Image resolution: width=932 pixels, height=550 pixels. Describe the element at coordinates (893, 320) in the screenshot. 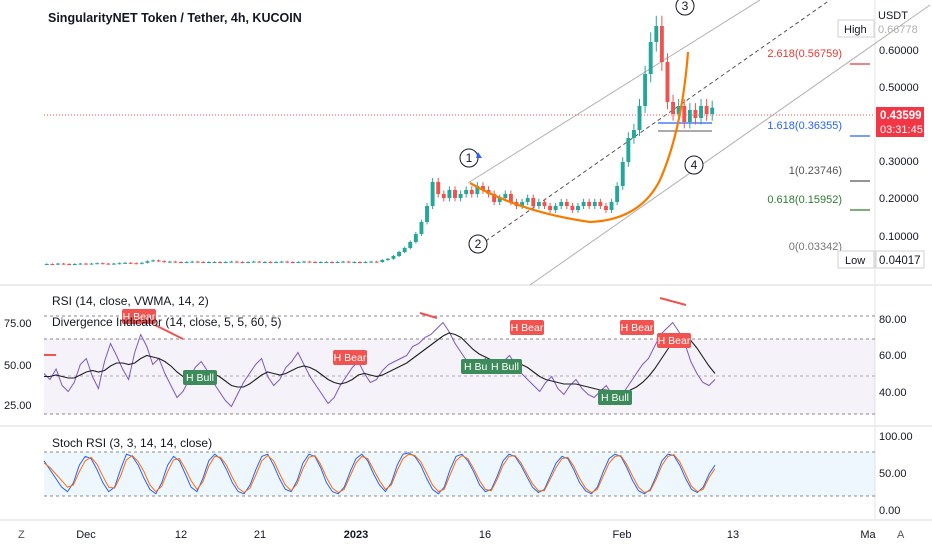

I see `rsi-right-tick: 80.00` at that location.